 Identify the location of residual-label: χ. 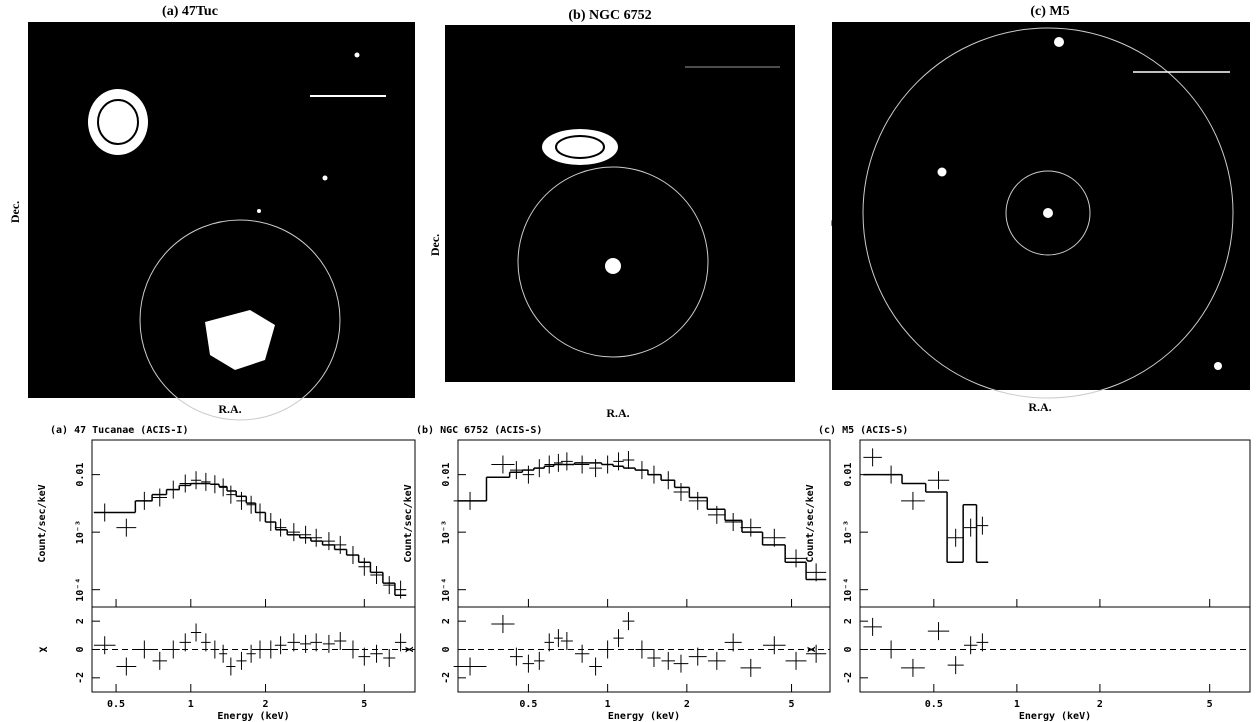
(408, 649).